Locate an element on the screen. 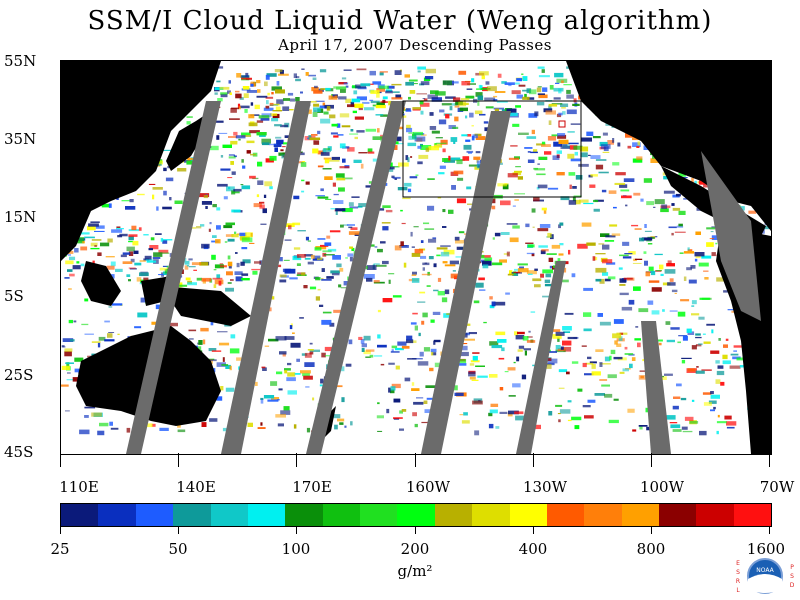  svg-text: P is located at coordinates (792, 567).